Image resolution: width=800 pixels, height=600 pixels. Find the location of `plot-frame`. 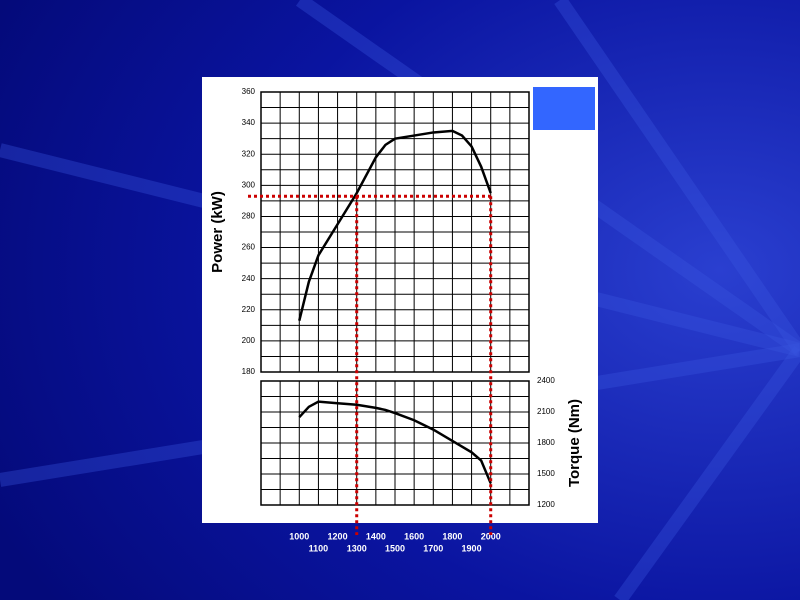

plot-frame is located at coordinates (395, 443).